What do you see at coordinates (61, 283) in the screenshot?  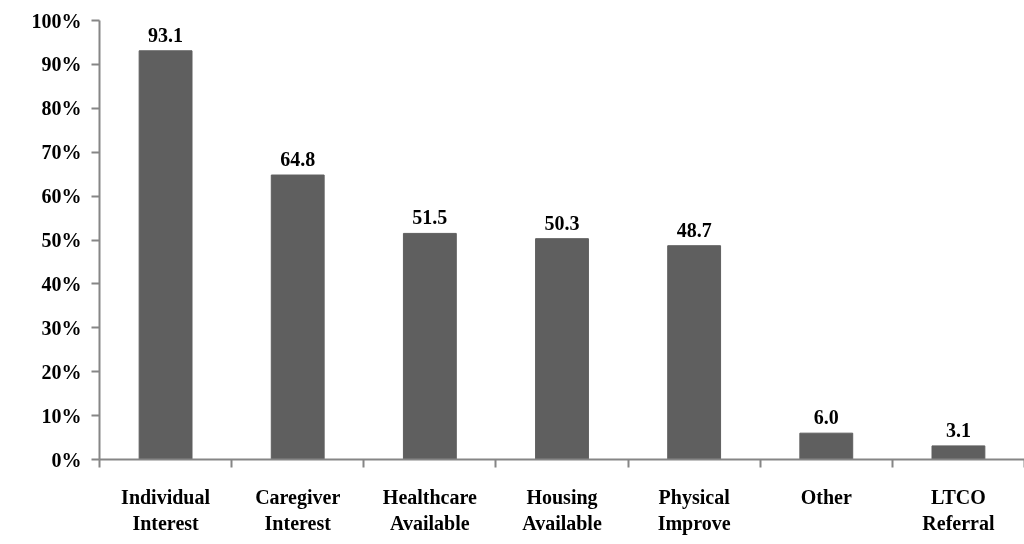 I see `y-tick-label: 40%` at bounding box center [61, 283].